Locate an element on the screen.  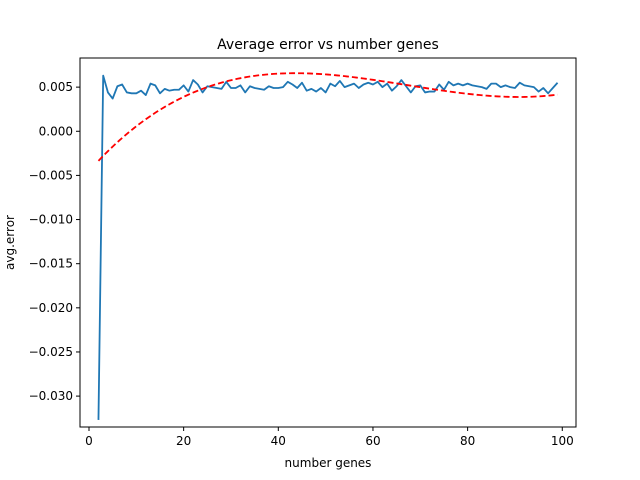
x-axis-label: number genes is located at coordinates (328, 463).